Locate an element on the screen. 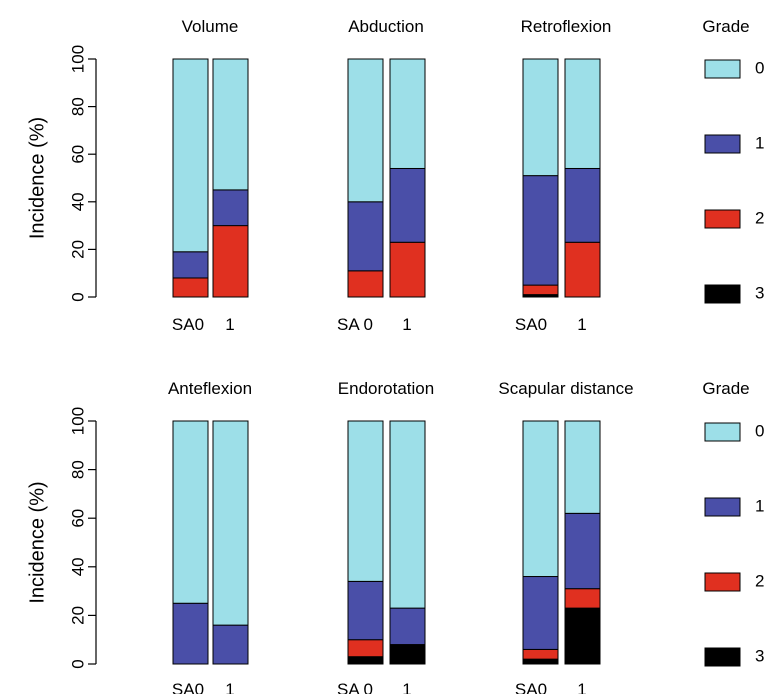 This screenshot has height=694, width=769. panel-title: Anteflexion is located at coordinates (210, 388).